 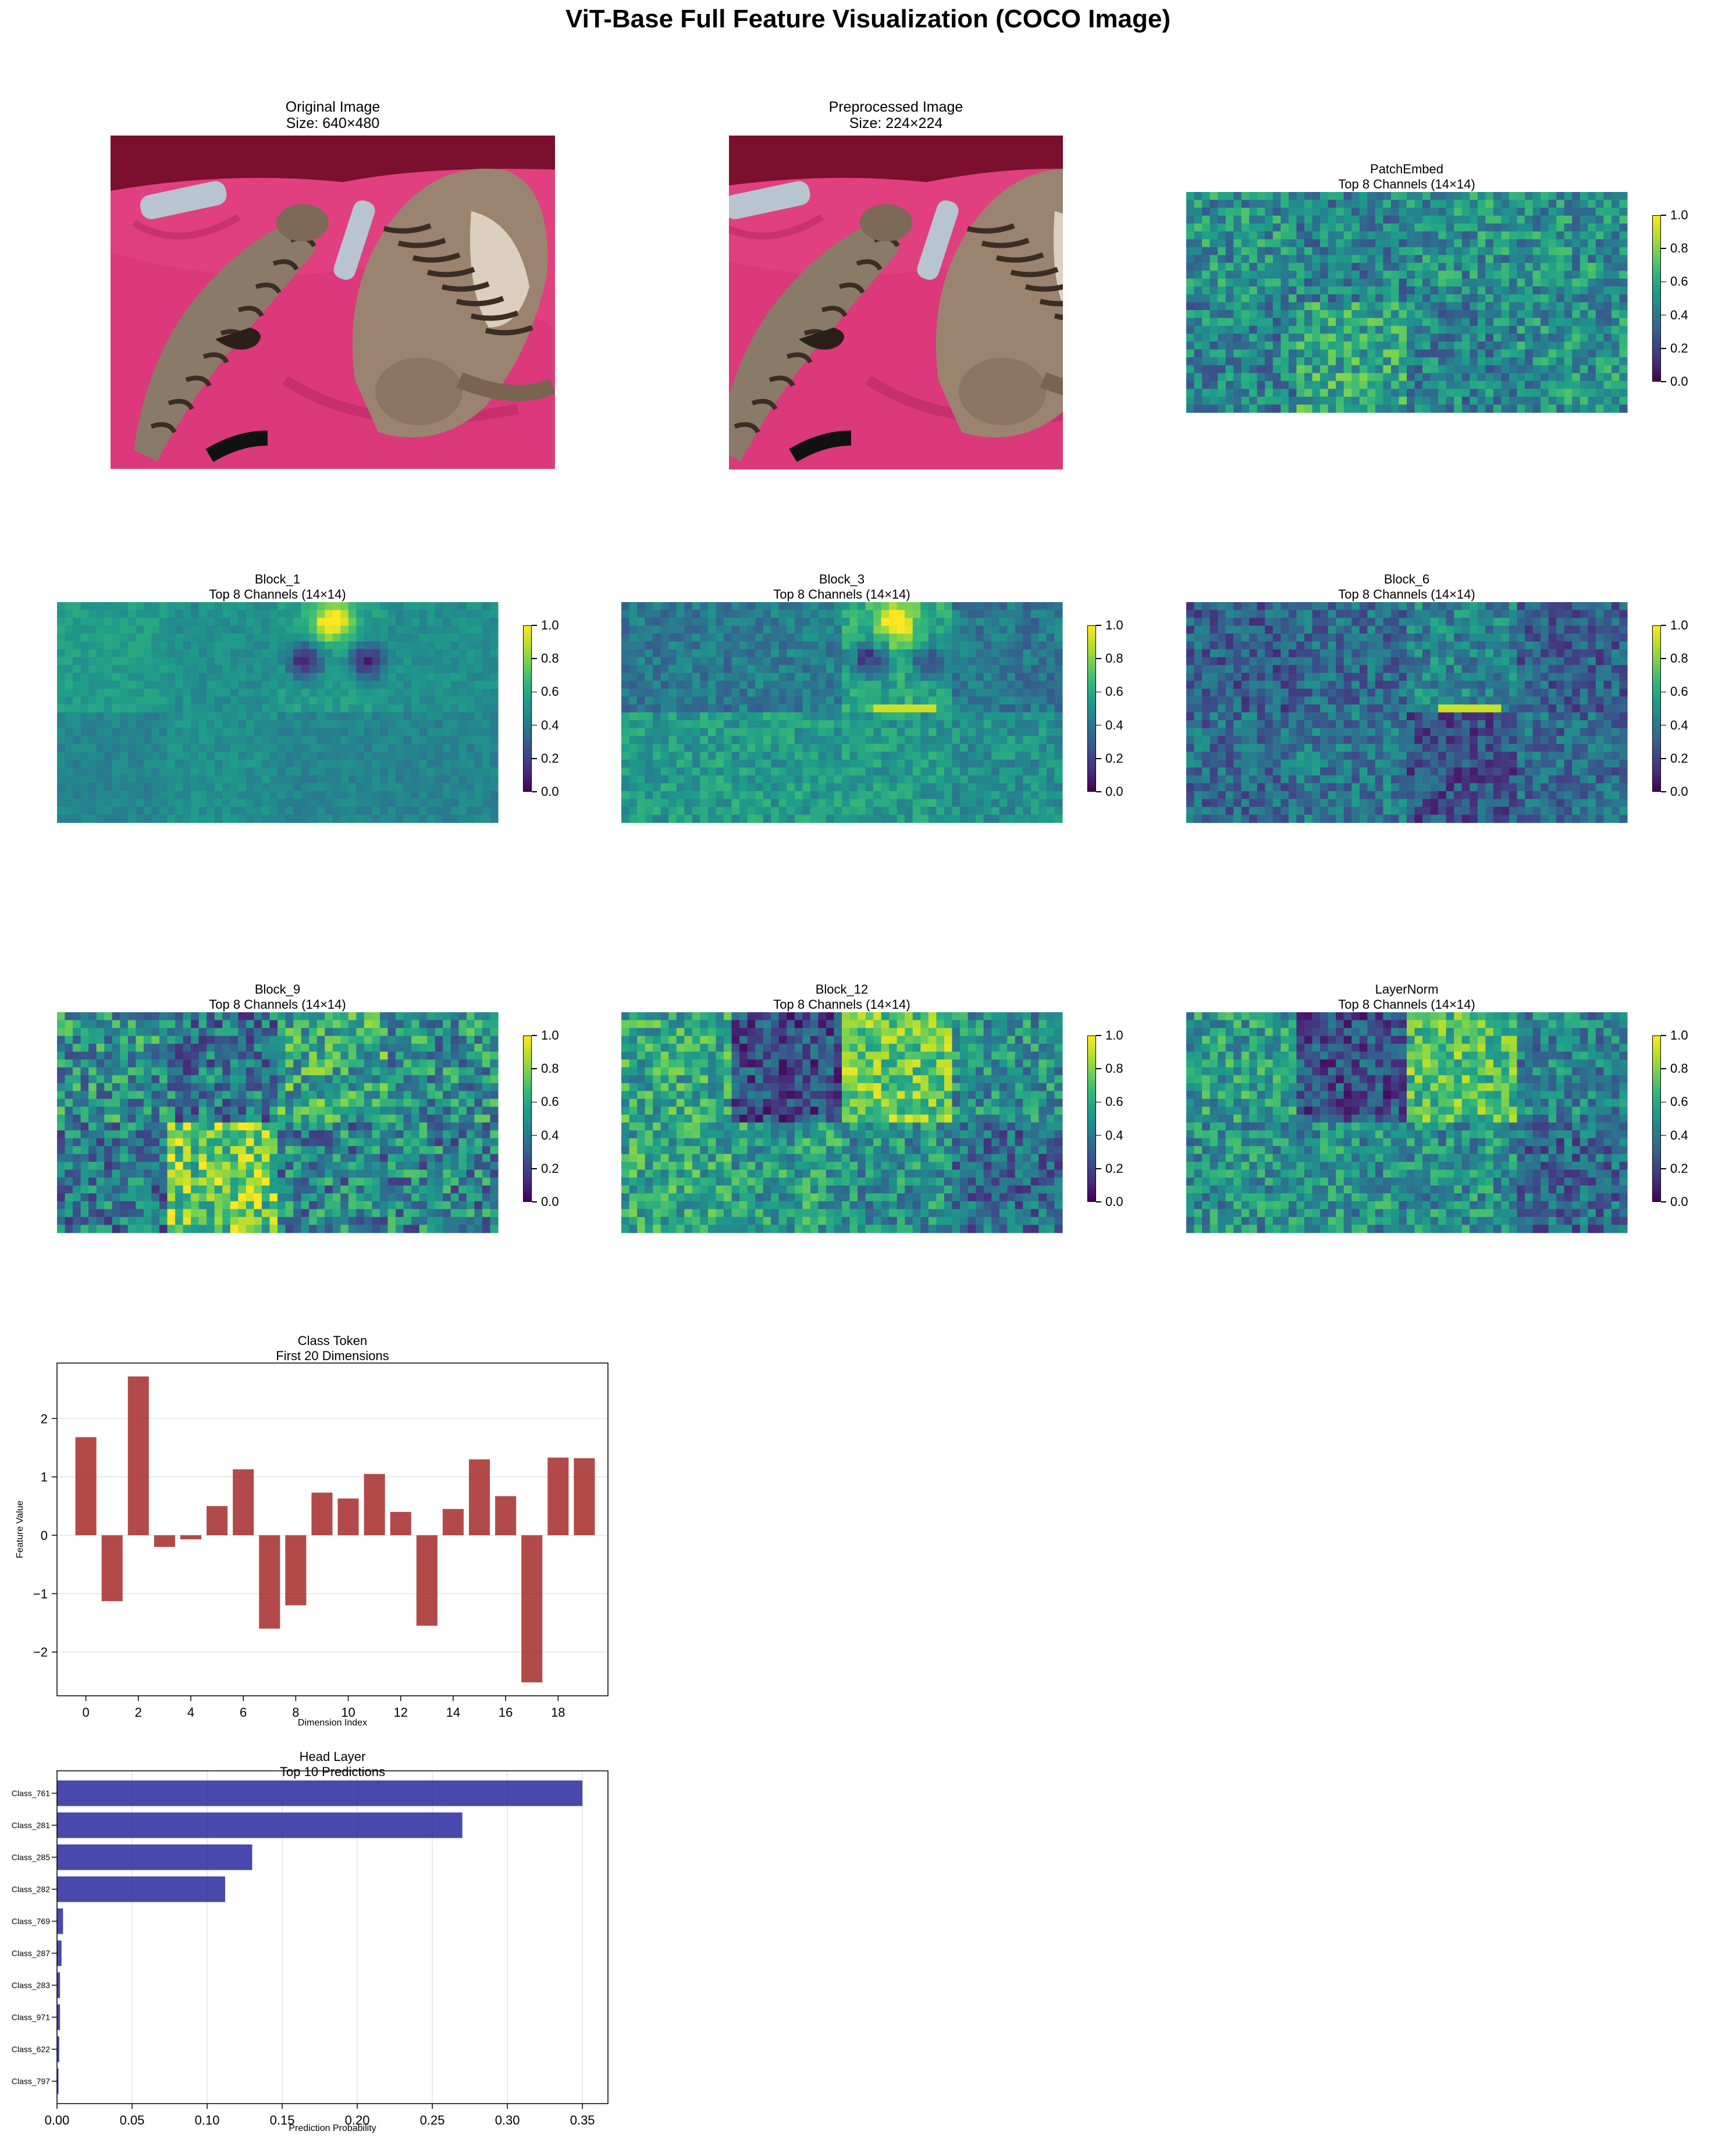 What do you see at coordinates (190, 1712) in the screenshot?
I see `class-token-xtick-2: 4` at bounding box center [190, 1712].